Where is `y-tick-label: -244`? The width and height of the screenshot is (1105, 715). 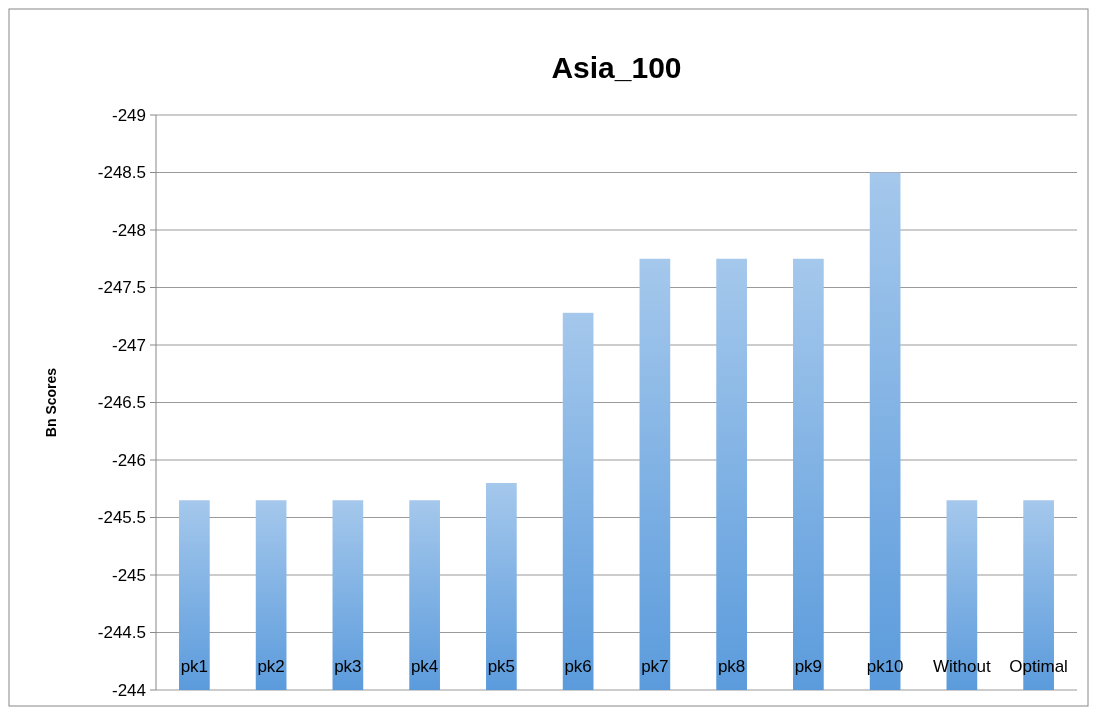
y-tick-label: -244 is located at coordinates (128, 690).